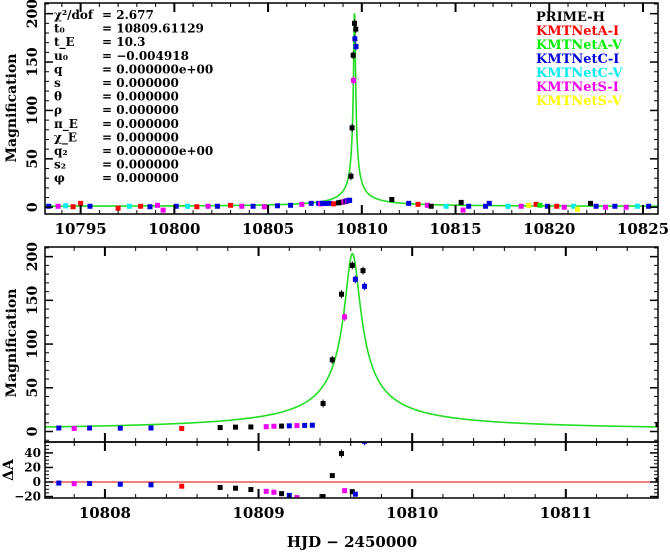 The height and width of the screenshot is (554, 670). What do you see at coordinates (59, 29) in the screenshot?
I see `fit-parameter-label: t₀` at bounding box center [59, 29].